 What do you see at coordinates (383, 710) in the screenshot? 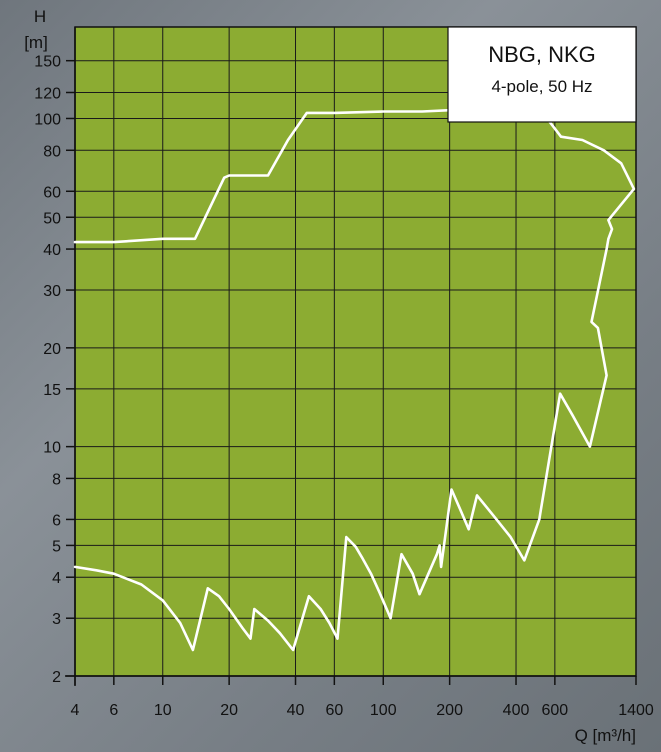
I see `x-tick-label: 100` at bounding box center [383, 710].